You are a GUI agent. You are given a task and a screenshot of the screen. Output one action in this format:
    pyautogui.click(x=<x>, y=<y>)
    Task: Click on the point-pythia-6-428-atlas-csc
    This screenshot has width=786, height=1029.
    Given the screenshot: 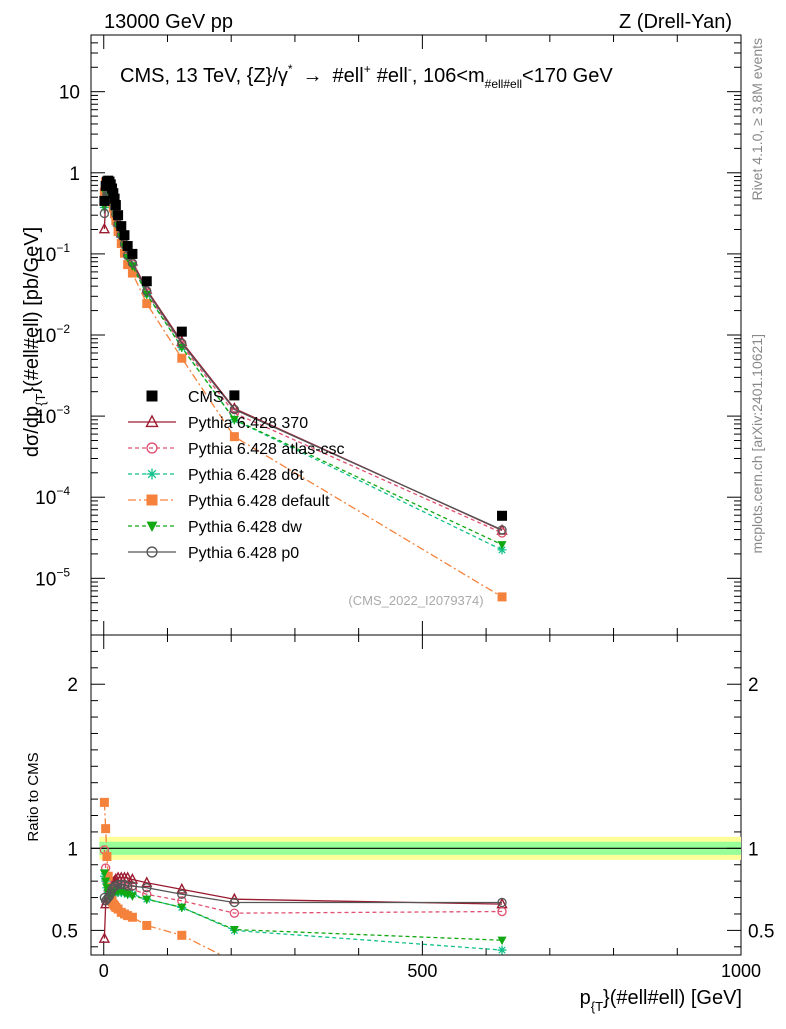 What is the action you would take?
    pyautogui.click(x=502, y=533)
    